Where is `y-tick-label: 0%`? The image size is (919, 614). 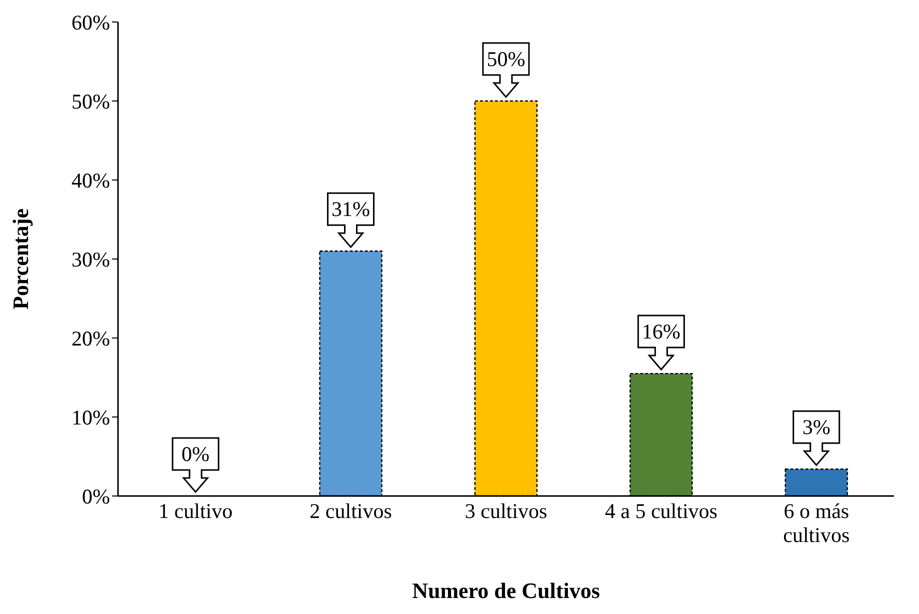
y-tick-label: 0% is located at coordinates (96, 496).